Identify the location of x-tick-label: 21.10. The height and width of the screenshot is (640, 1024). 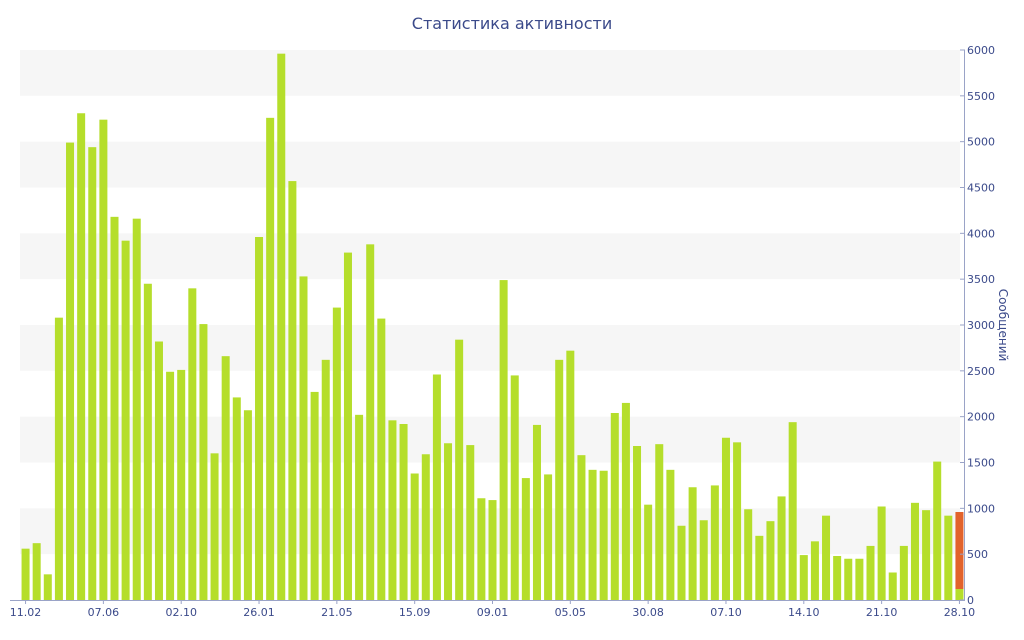
(882, 612).